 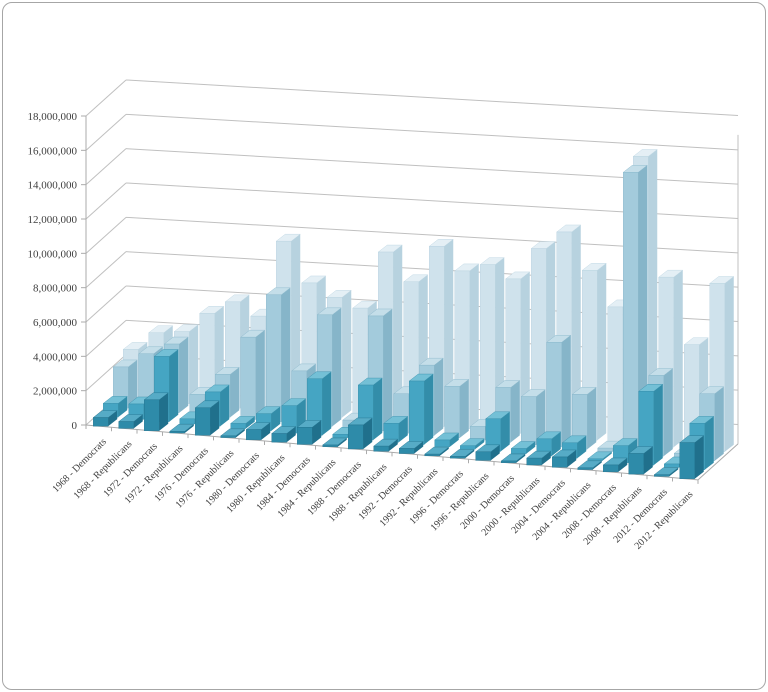 What do you see at coordinates (421, 409) in the screenshot?
I see `bar-1992-Democrats-row2` at bounding box center [421, 409].